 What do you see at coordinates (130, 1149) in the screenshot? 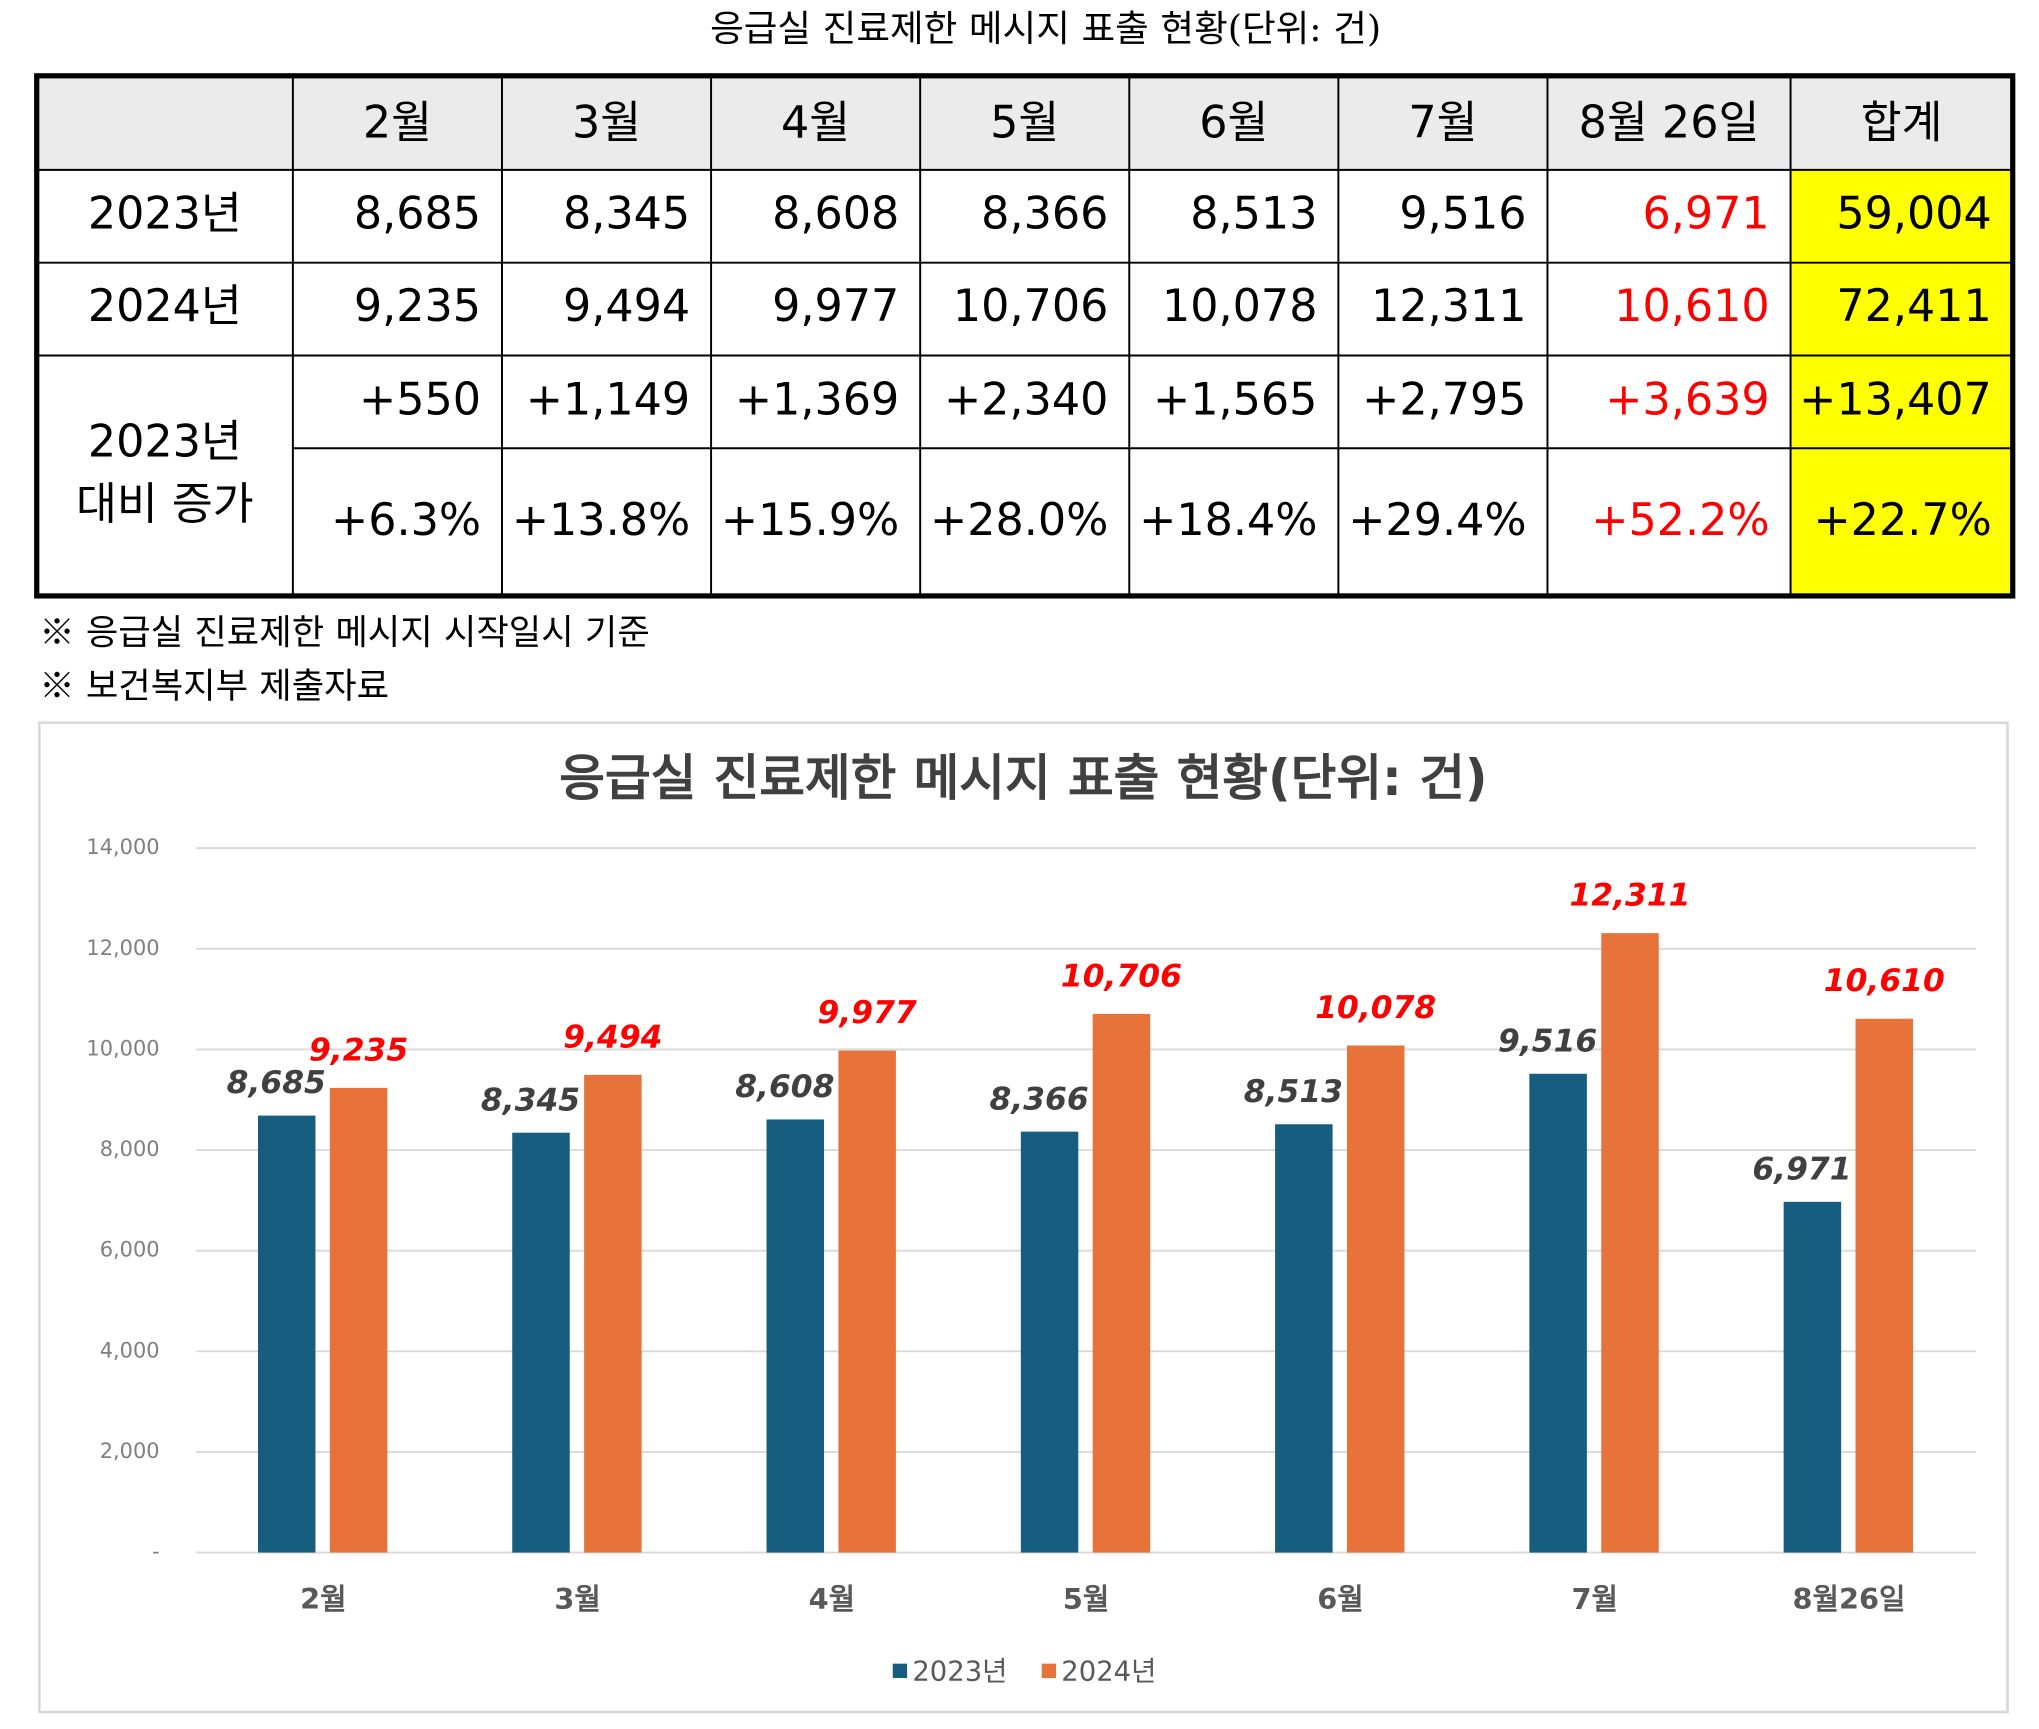
I see `y-tick-label: 8,000` at bounding box center [130, 1149].